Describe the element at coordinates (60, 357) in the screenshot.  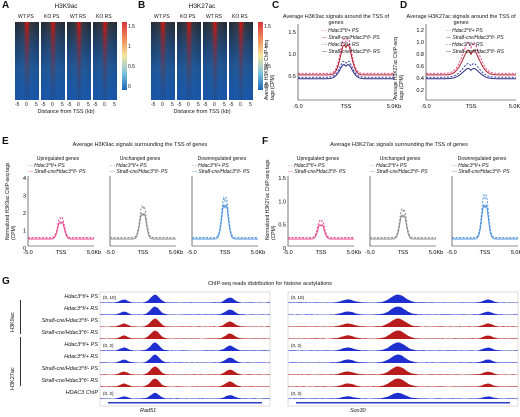
I see `track-label: Hdac3^f/+ RS` at that location.